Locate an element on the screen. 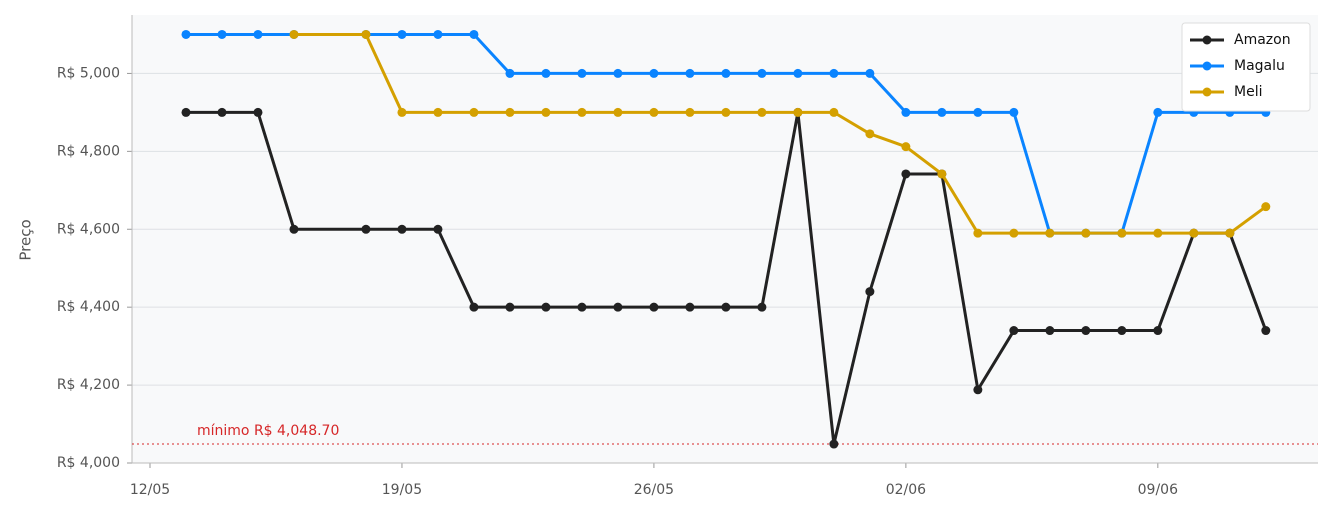 This screenshot has height=513, width=1334. y-tick-label: R$ 4,200 is located at coordinates (88, 385).